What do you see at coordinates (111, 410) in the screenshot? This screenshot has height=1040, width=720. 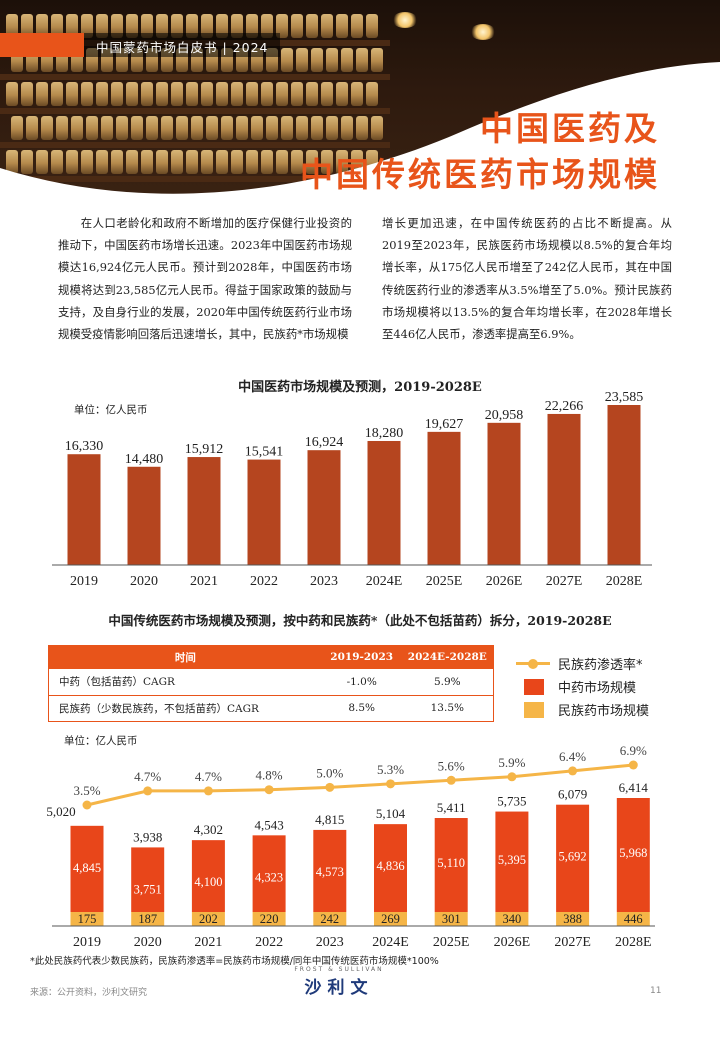 I see `chart1-unit-label: 单位：亿人民币` at bounding box center [111, 410].